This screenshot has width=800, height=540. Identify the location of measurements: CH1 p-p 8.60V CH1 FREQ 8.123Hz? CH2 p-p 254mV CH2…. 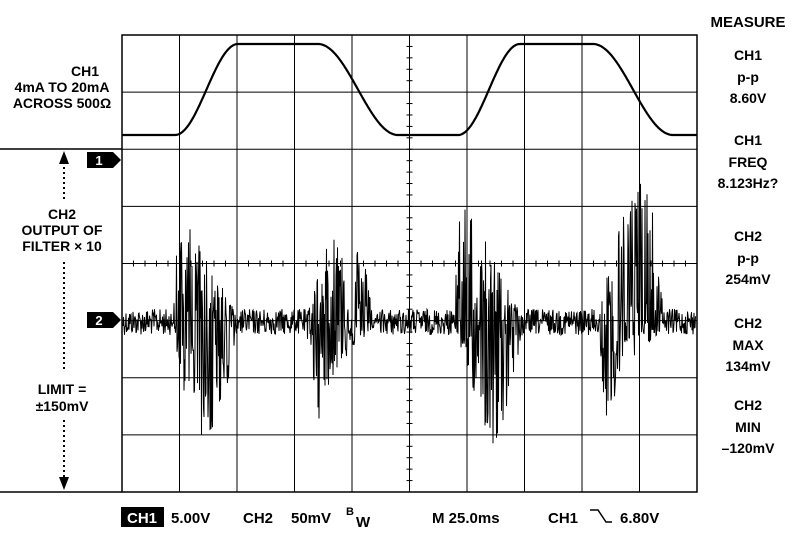
(748, 251).